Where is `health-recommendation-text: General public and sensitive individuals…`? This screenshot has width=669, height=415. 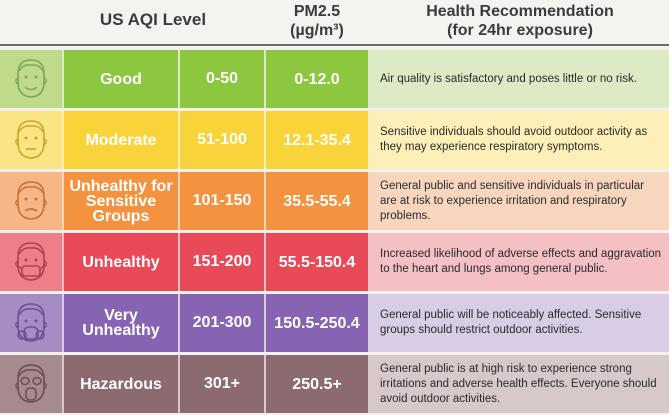
health-recommendation-text: General public and sensitive individuals… is located at coordinates (520, 201).